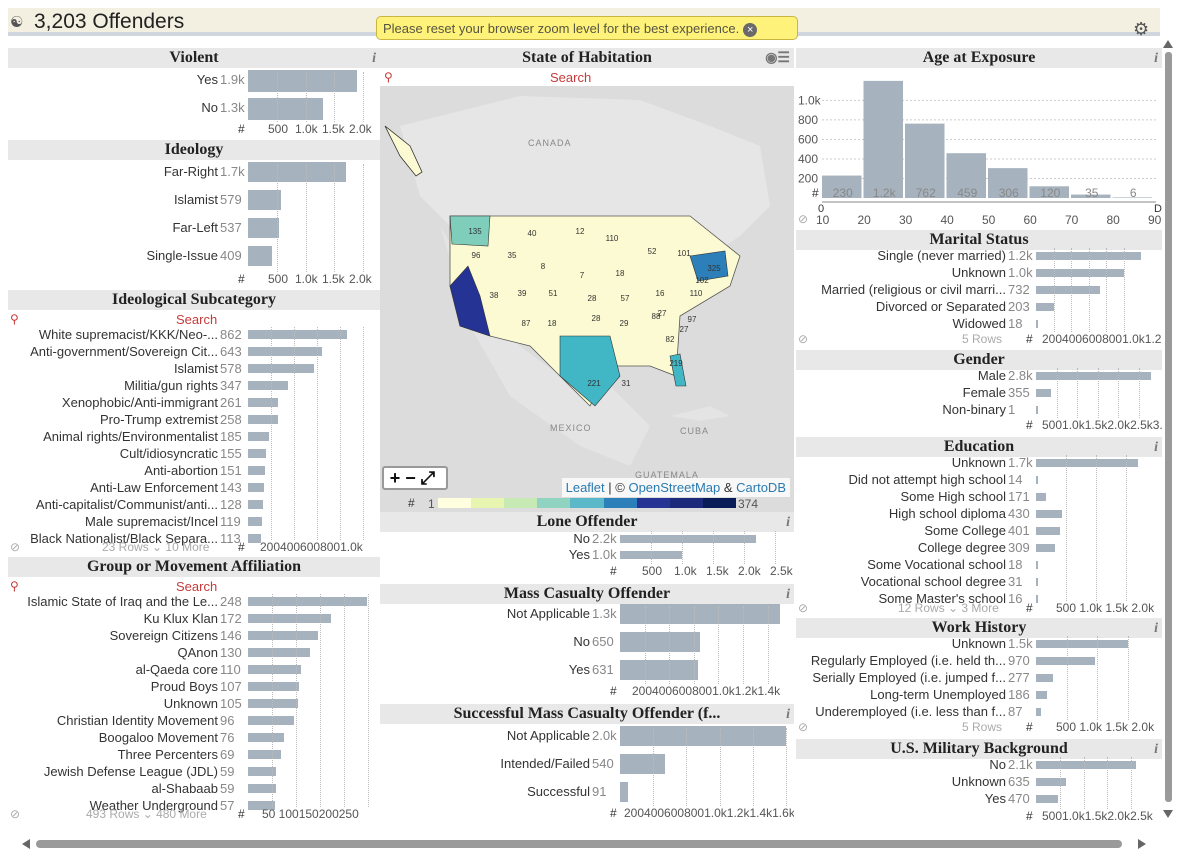 Image resolution: width=1178 pixels, height=862 pixels. I want to click on bar-row: Far-Right 1.7k, so click(194, 172).